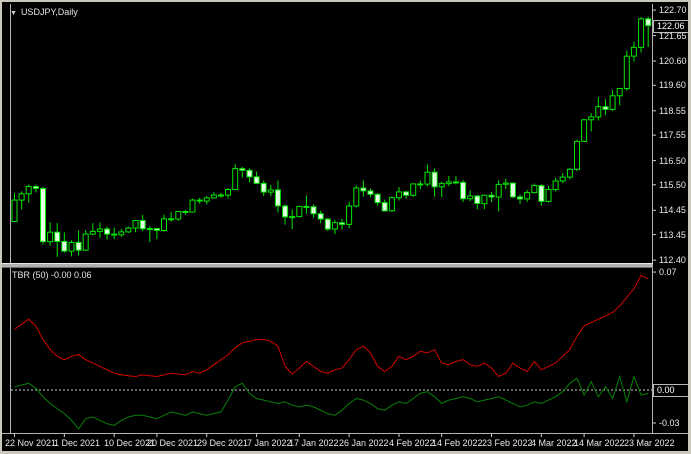 This screenshot has height=454, width=691. What do you see at coordinates (672, 260) in the screenshot?
I see `price-axis-label: 112.40` at bounding box center [672, 260].